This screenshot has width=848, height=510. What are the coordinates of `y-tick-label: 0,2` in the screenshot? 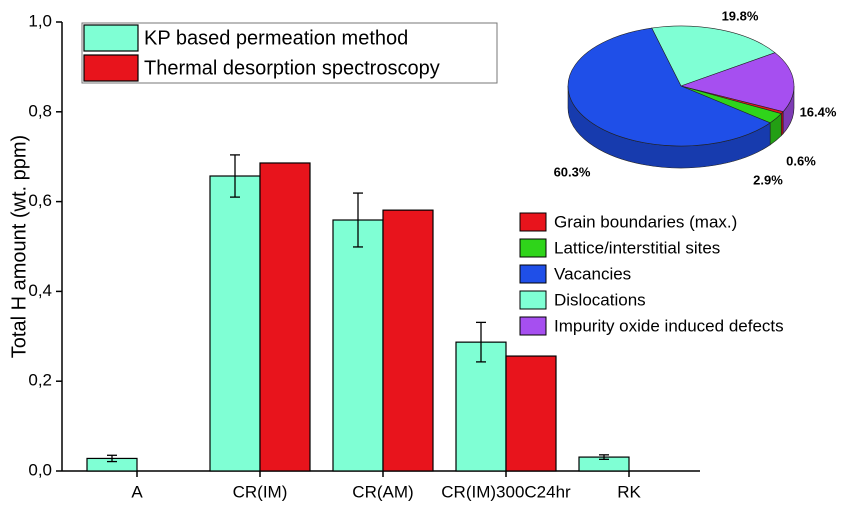 It's located at (40, 380).